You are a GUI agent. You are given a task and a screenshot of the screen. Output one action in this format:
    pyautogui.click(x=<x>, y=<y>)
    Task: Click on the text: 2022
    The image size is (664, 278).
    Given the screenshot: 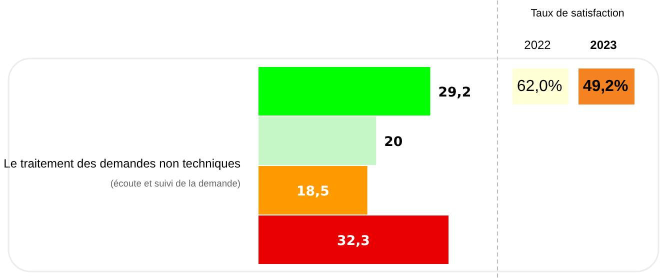 What is the action you would take?
    pyautogui.click(x=538, y=45)
    